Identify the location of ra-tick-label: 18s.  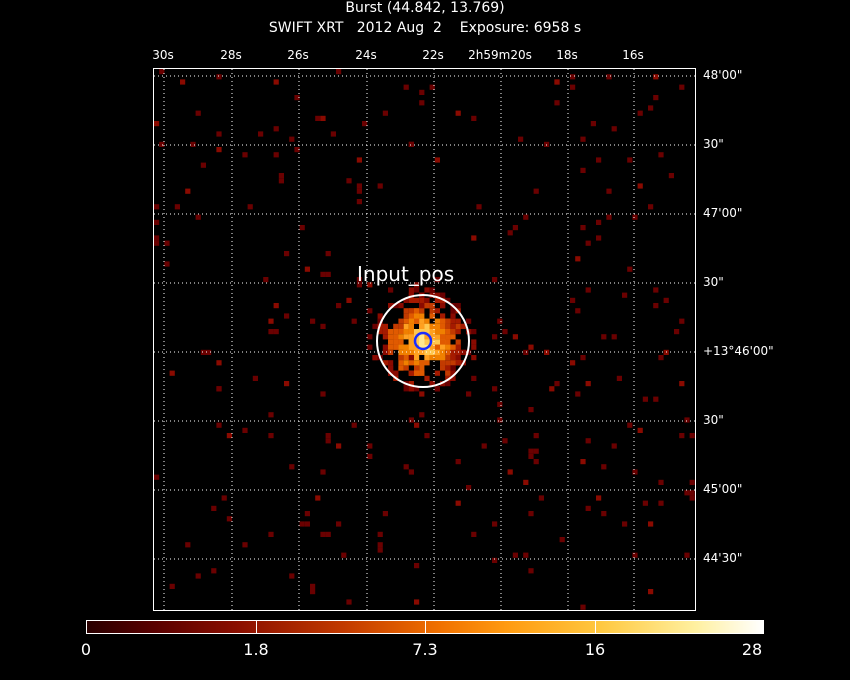
(567, 55).